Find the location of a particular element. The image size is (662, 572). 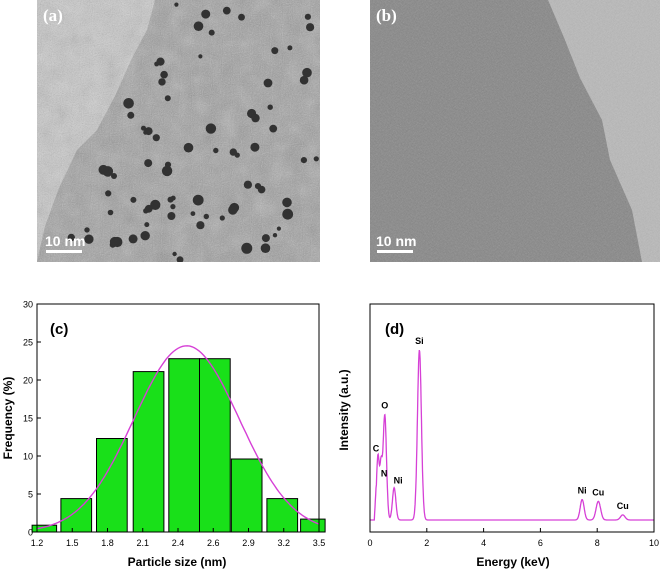

x-tick-label: 1.2 is located at coordinates (37, 543).